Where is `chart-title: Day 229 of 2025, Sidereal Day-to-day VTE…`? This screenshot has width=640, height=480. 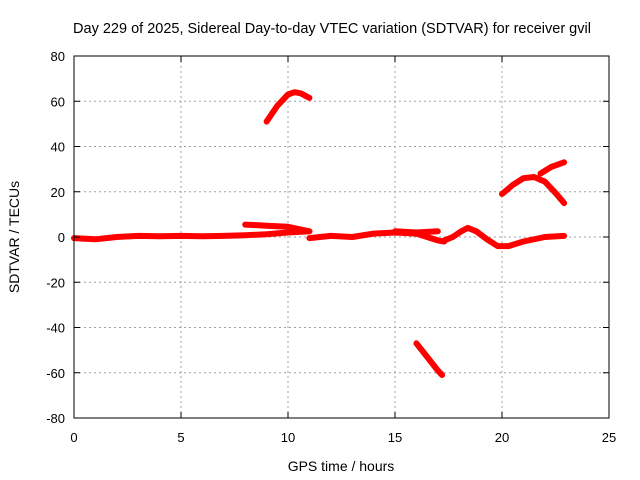
chart-title: Day 229 of 2025, Sidereal Day-to-day VTE… is located at coordinates (332, 29).